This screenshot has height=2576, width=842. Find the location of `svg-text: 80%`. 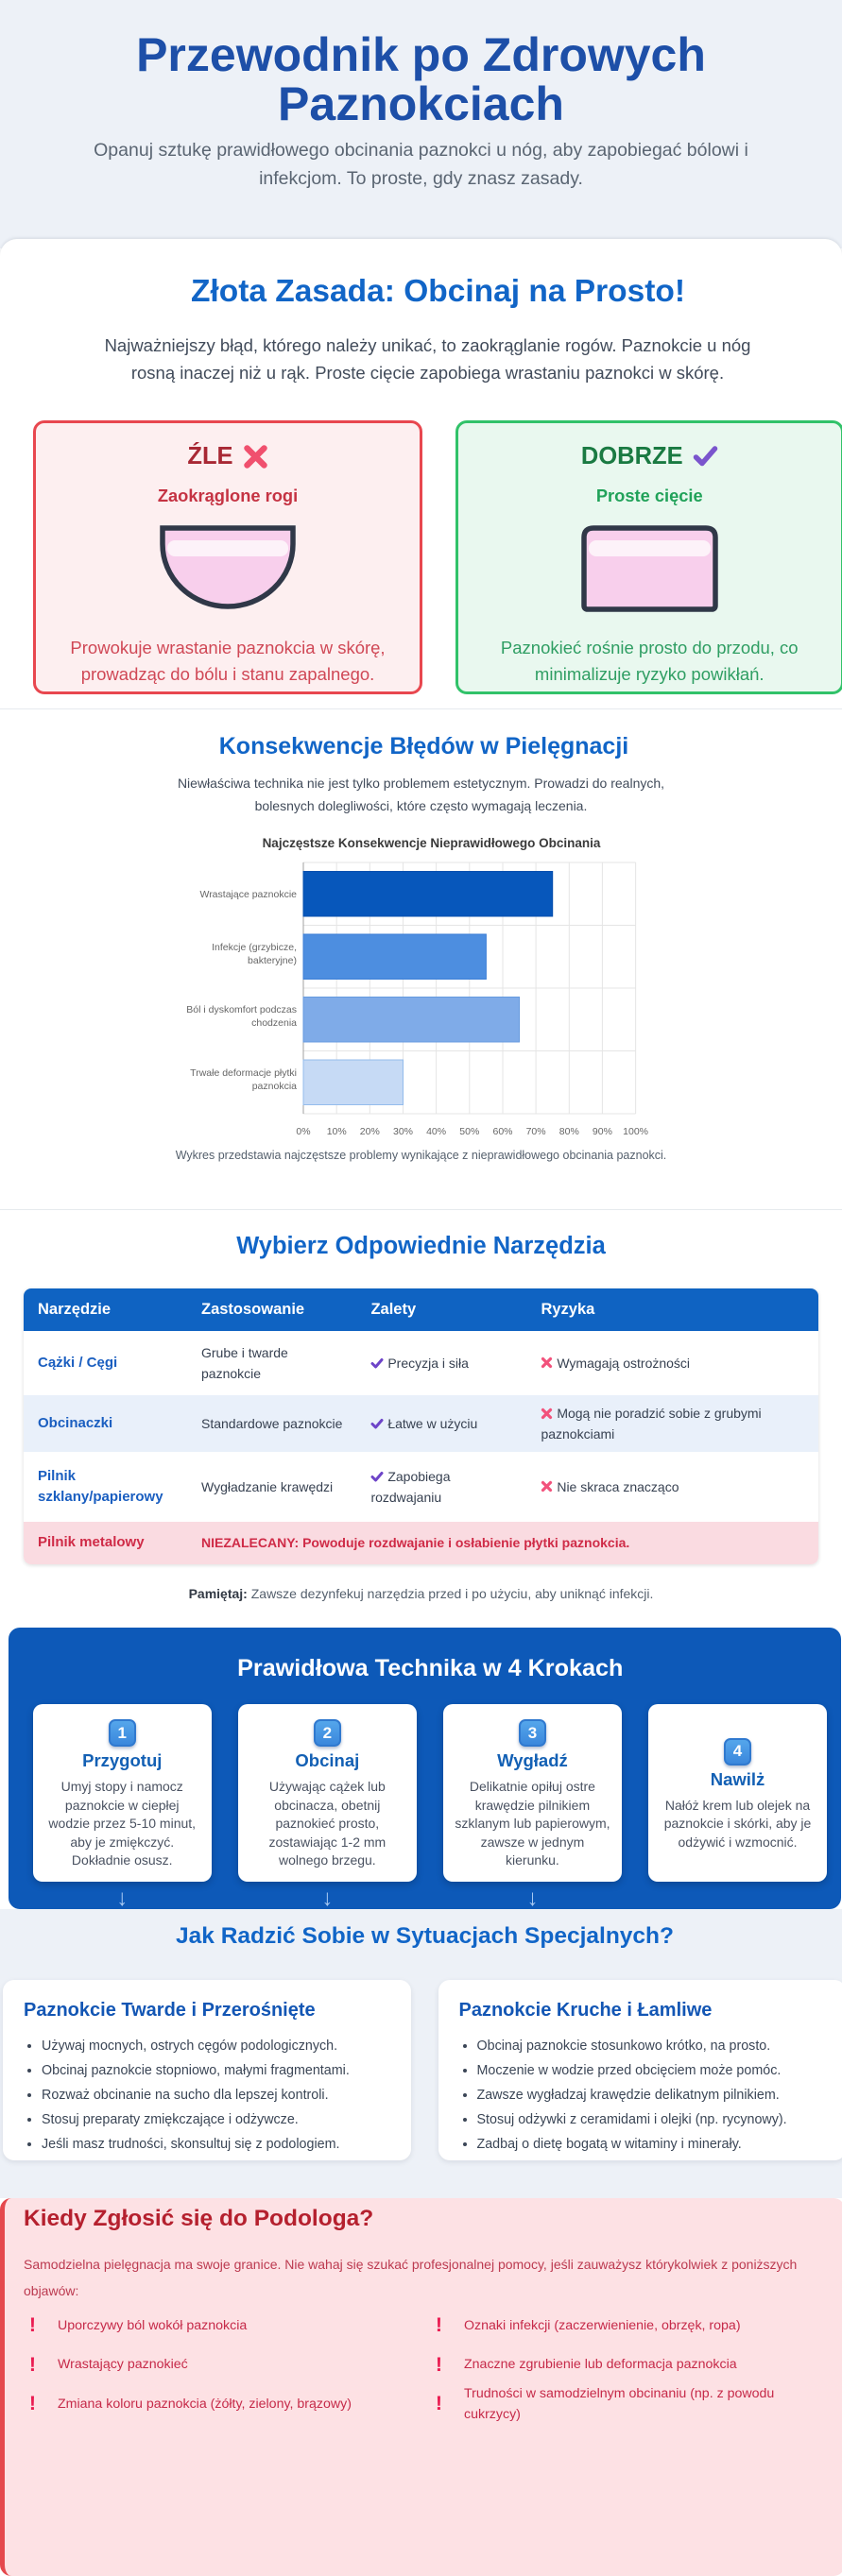

svg-text: 80% is located at coordinates (569, 1131).